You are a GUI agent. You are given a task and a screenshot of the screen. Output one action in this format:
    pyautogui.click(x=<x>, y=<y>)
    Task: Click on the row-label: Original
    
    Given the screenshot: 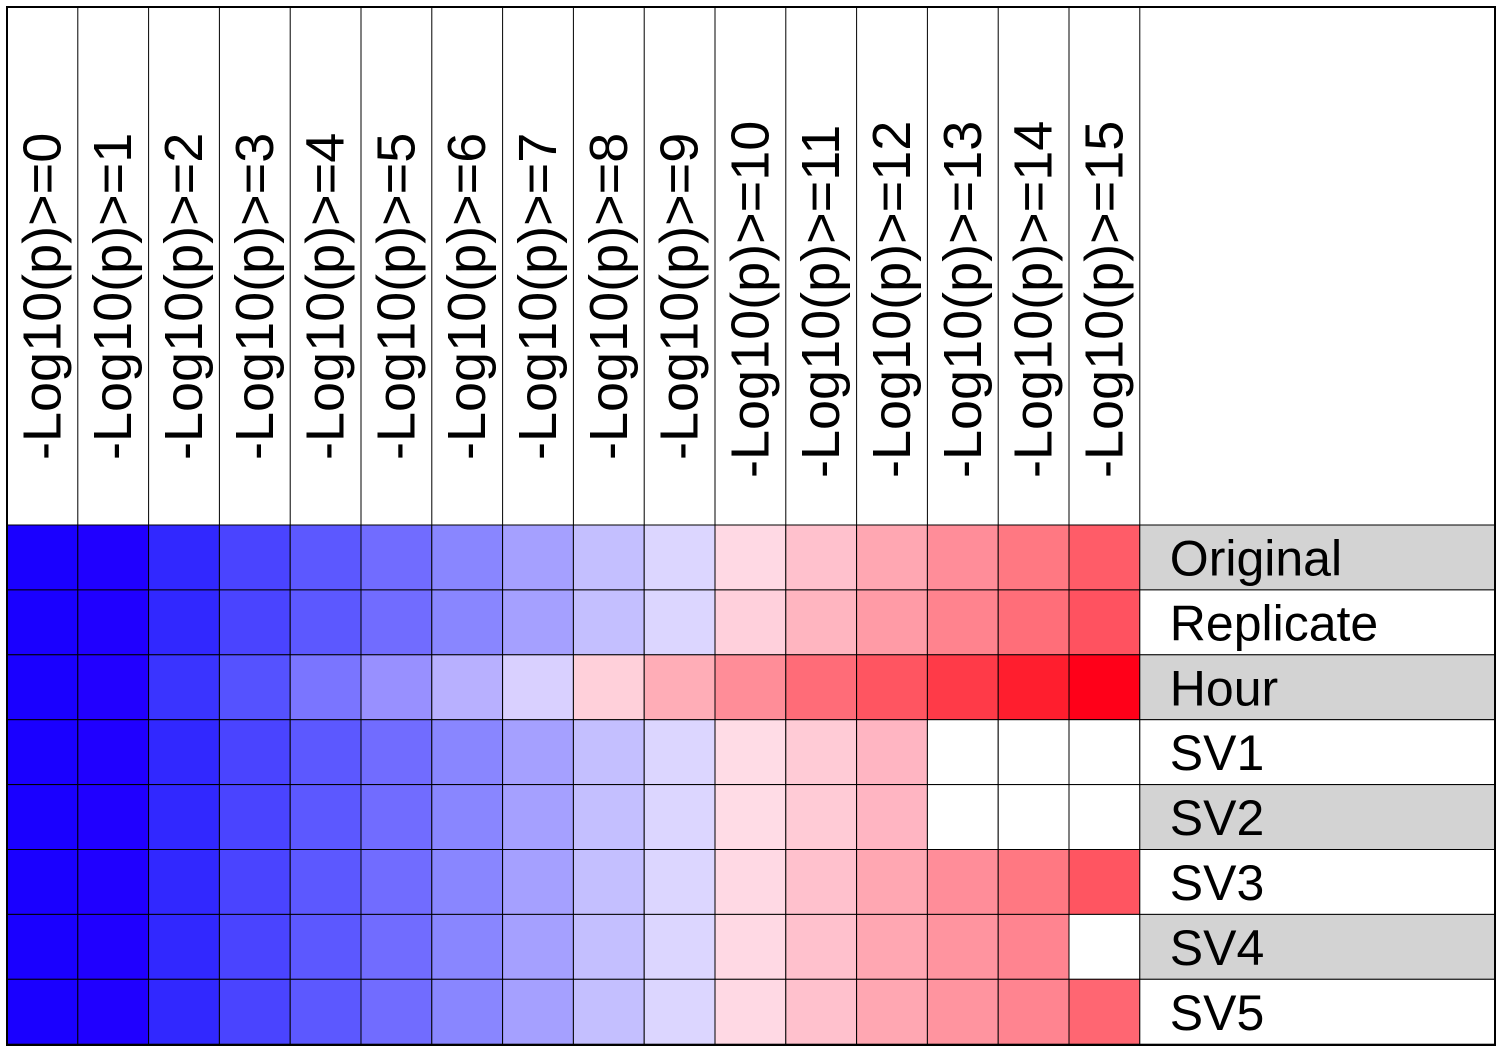 What is the action you would take?
    pyautogui.click(x=1256, y=558)
    